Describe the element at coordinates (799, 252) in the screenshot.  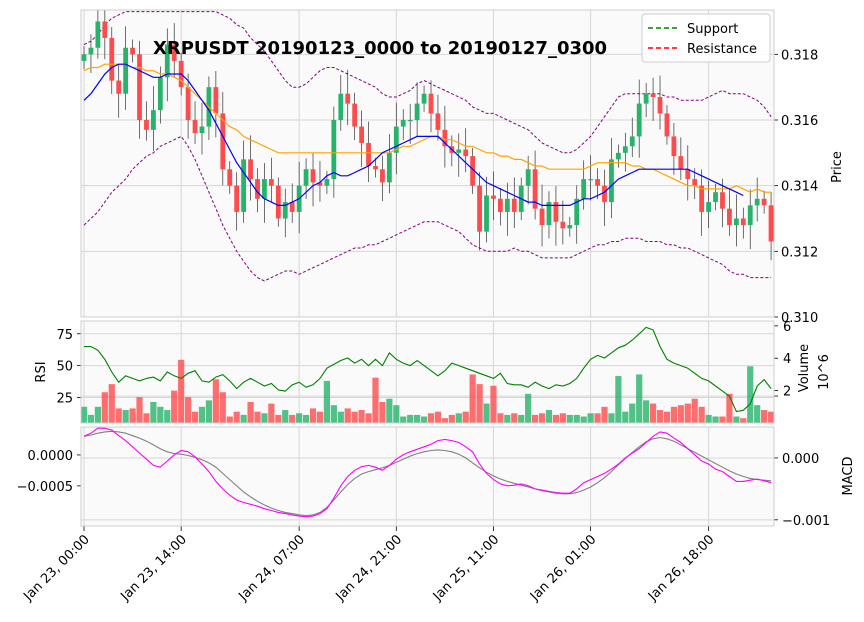
I see `price-y-tick-label: 0.312` at that location.